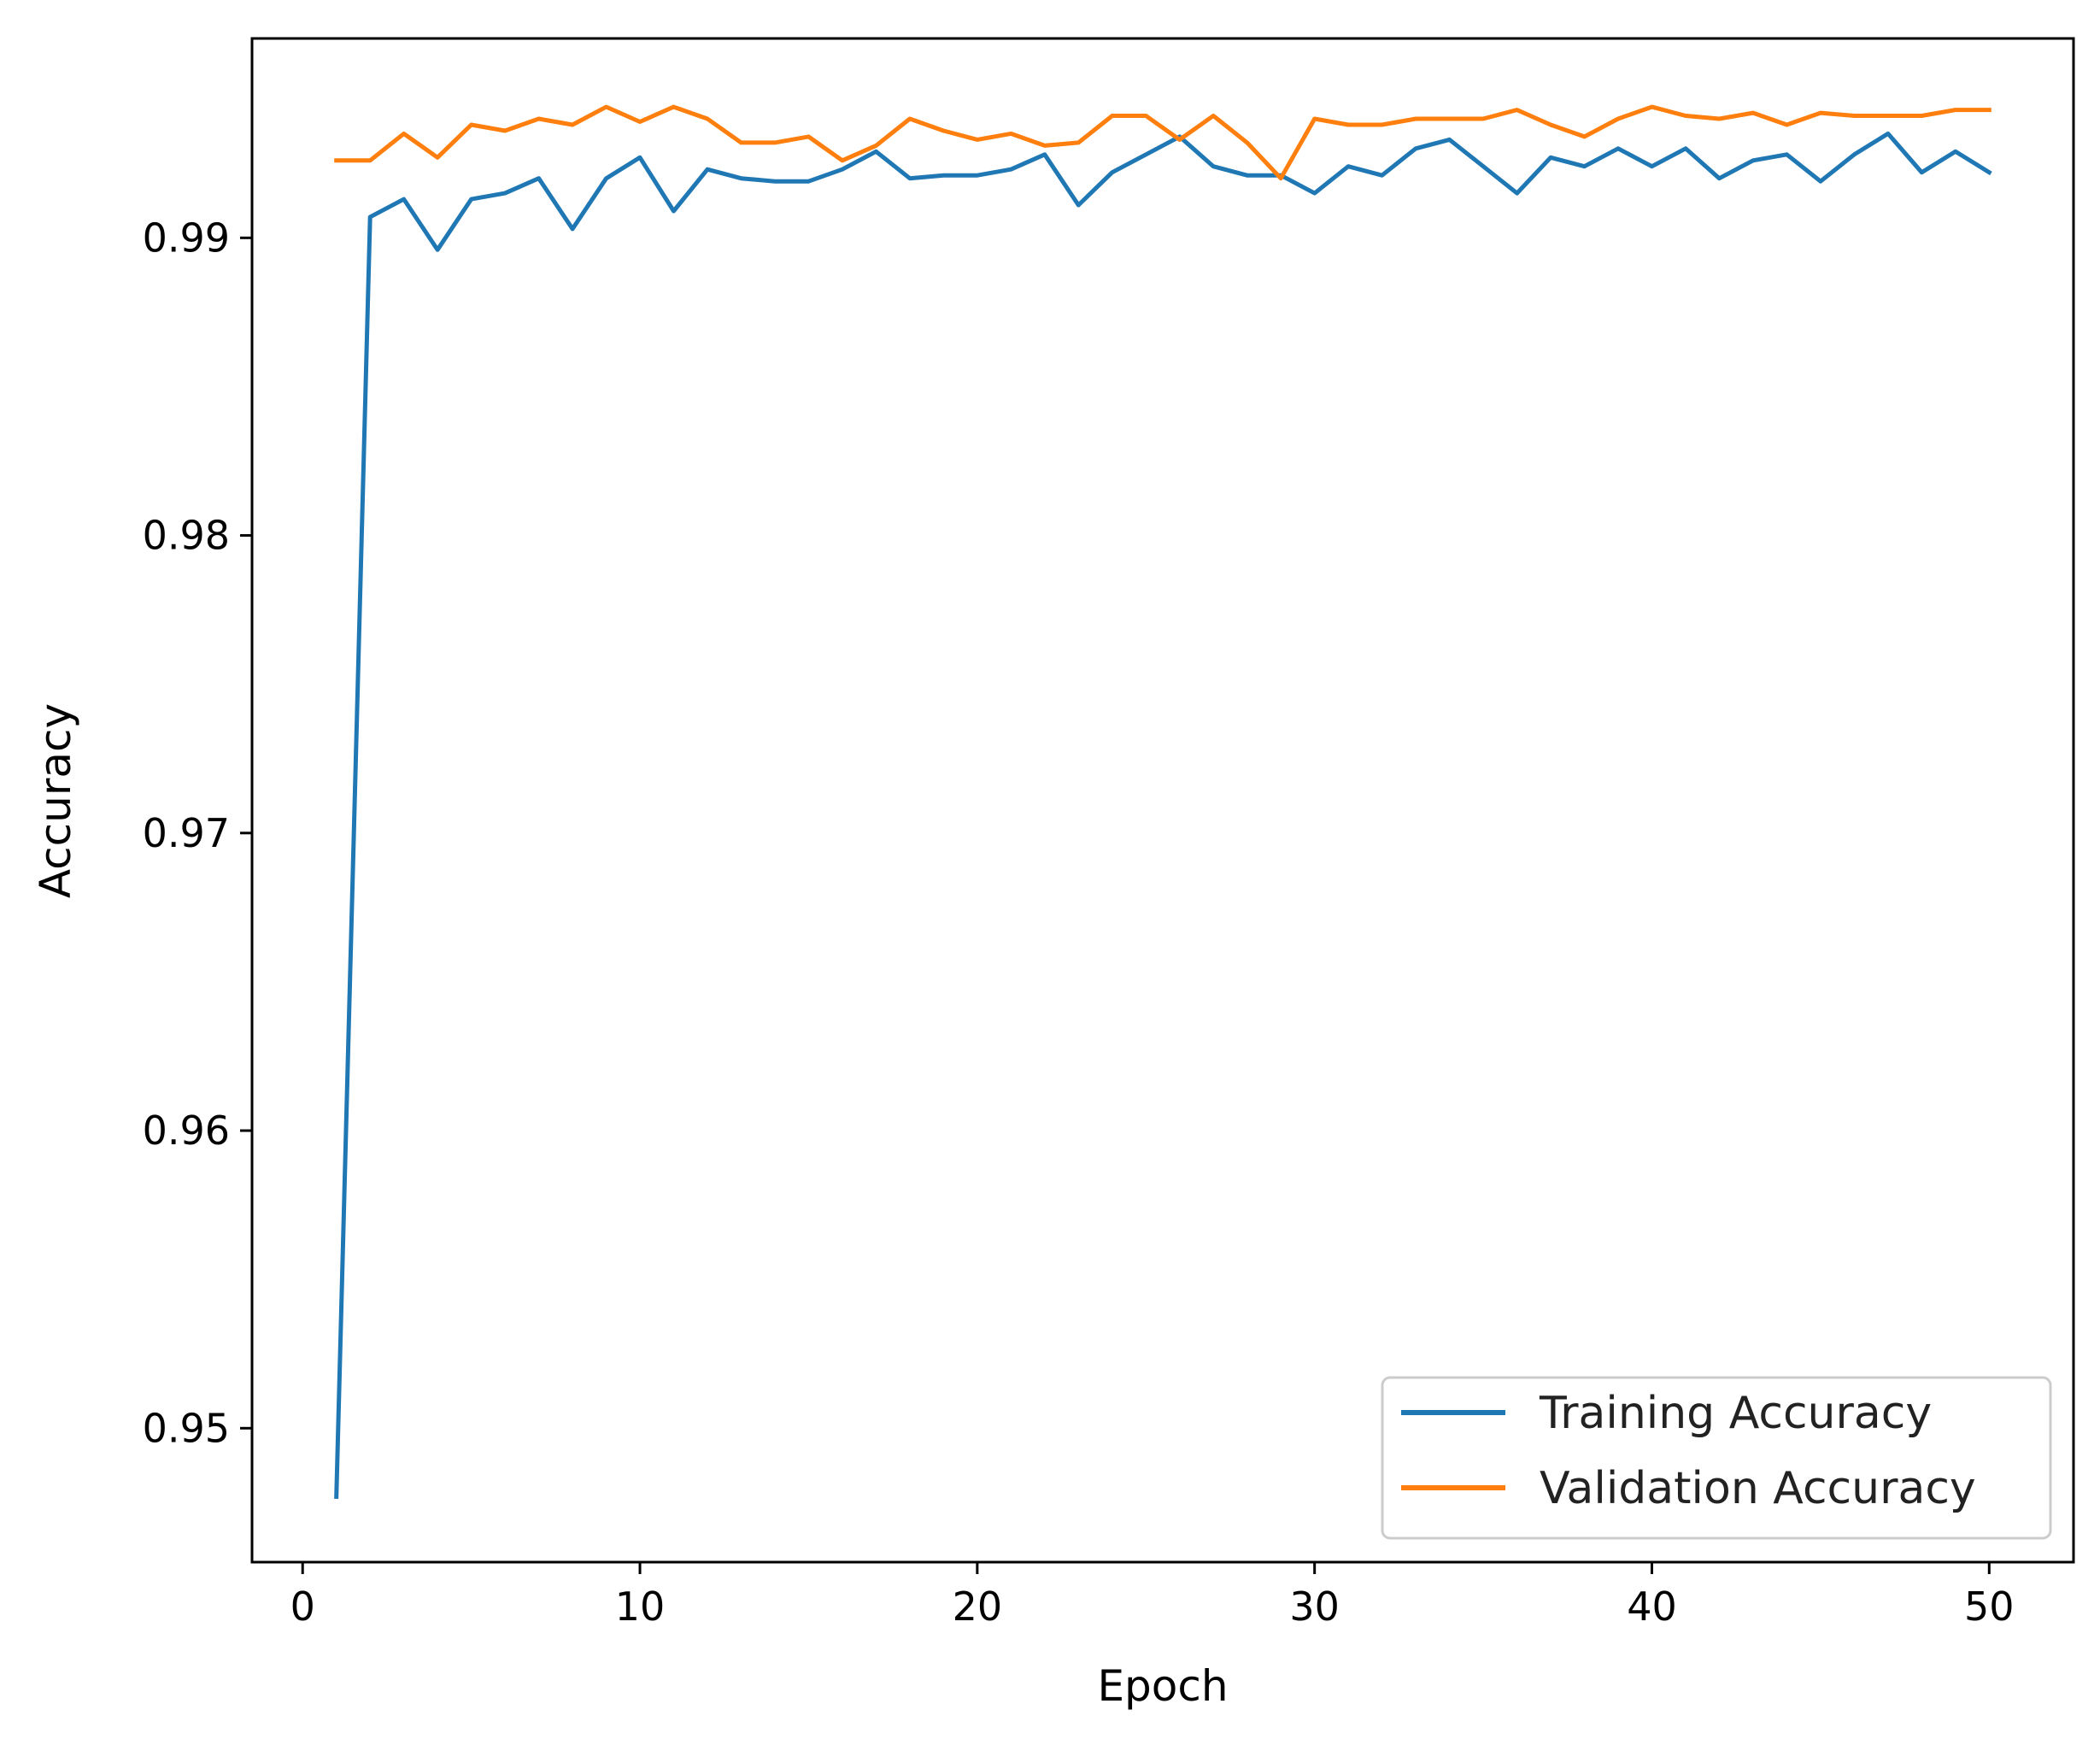 Image resolution: width=2100 pixels, height=1745 pixels. Describe the element at coordinates (186, 237) in the screenshot. I see `y-tick-label: 0.99` at that location.